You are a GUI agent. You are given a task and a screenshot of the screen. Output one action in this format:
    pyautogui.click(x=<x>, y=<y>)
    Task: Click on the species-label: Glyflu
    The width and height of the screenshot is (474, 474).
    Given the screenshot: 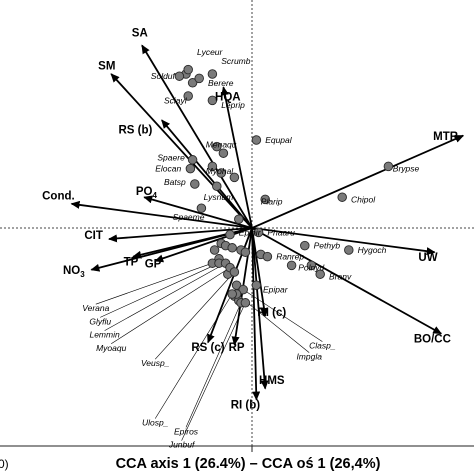 What is the action you would take?
    pyautogui.click(x=100, y=321)
    